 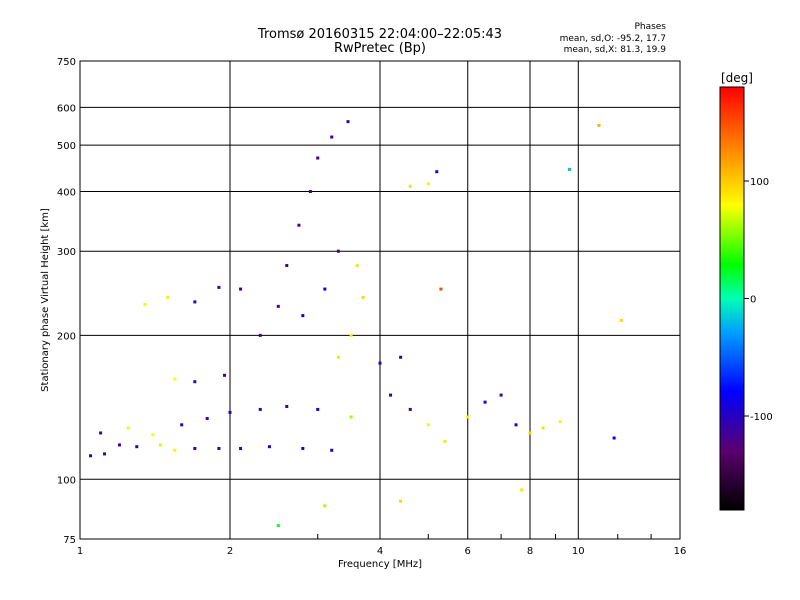 What do you see at coordinates (612, 39) in the screenshot?
I see `stats-o-mode: mean, sd,O: -95.2, 17.7` at bounding box center [612, 39].